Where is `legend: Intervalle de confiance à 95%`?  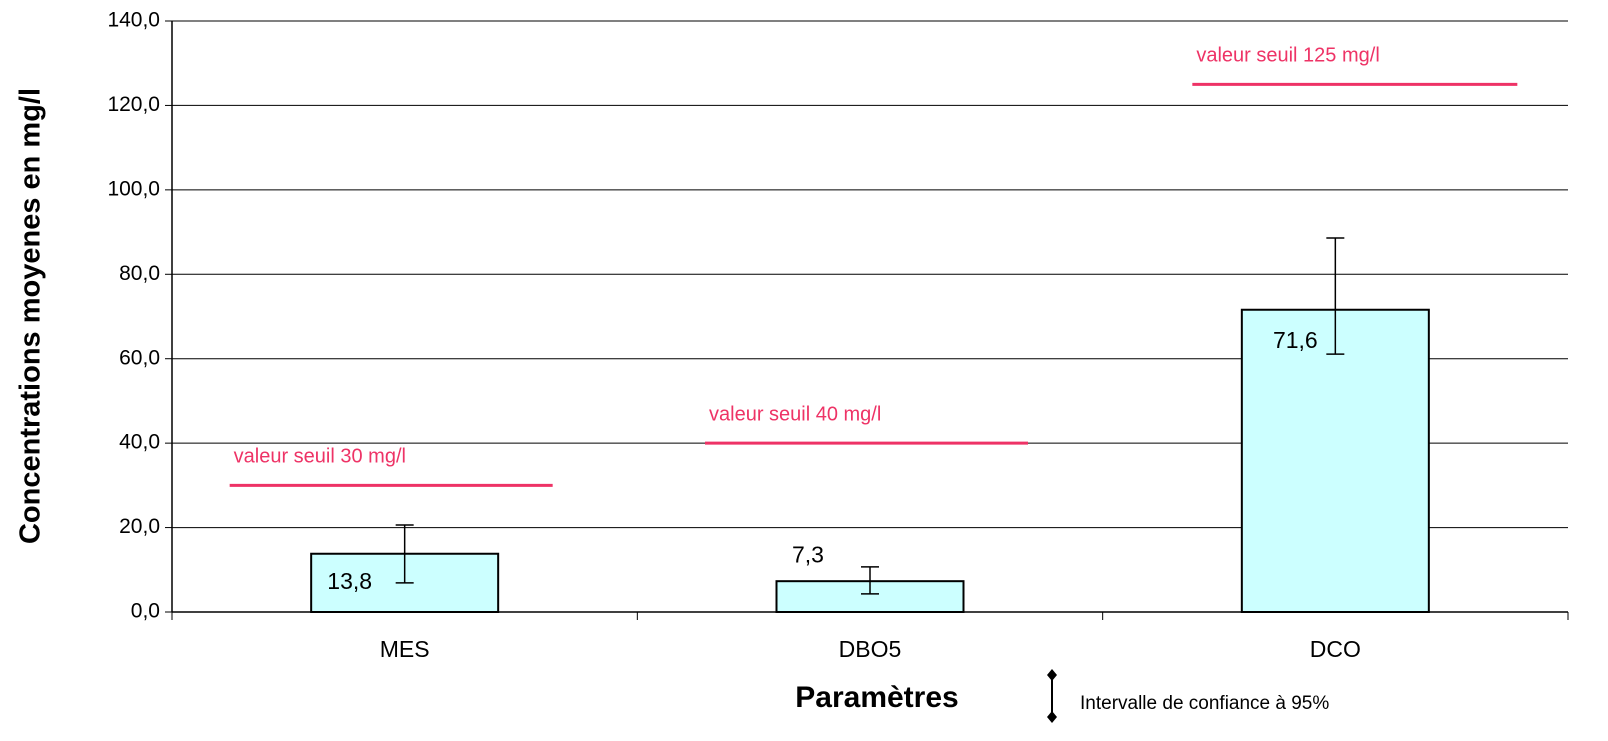
legend: Intervalle de confiance à 95% is located at coordinates (1188, 696).